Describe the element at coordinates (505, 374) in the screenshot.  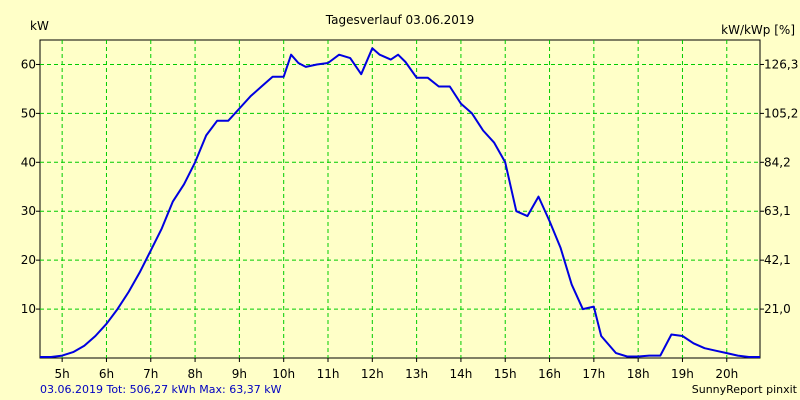
I see `x-tick-label: 15h` at that location.